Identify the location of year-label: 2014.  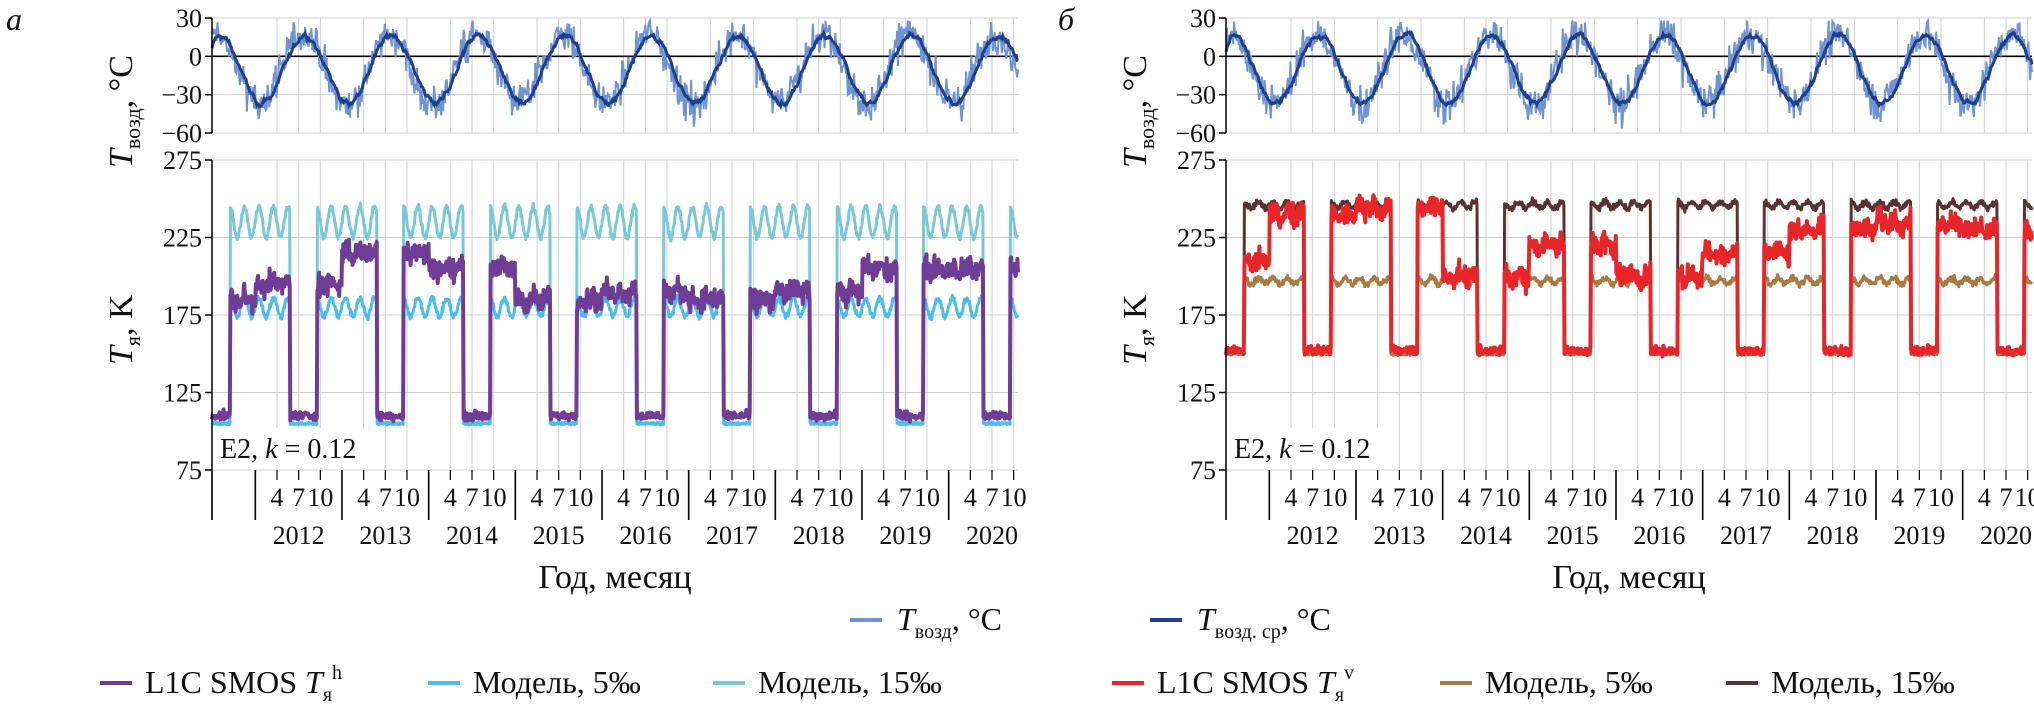
(1486, 535).